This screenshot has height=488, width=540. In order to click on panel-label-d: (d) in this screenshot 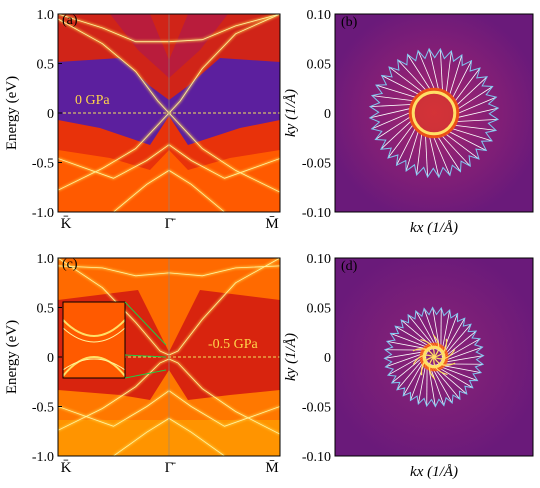, I will do `click(349, 266)`.